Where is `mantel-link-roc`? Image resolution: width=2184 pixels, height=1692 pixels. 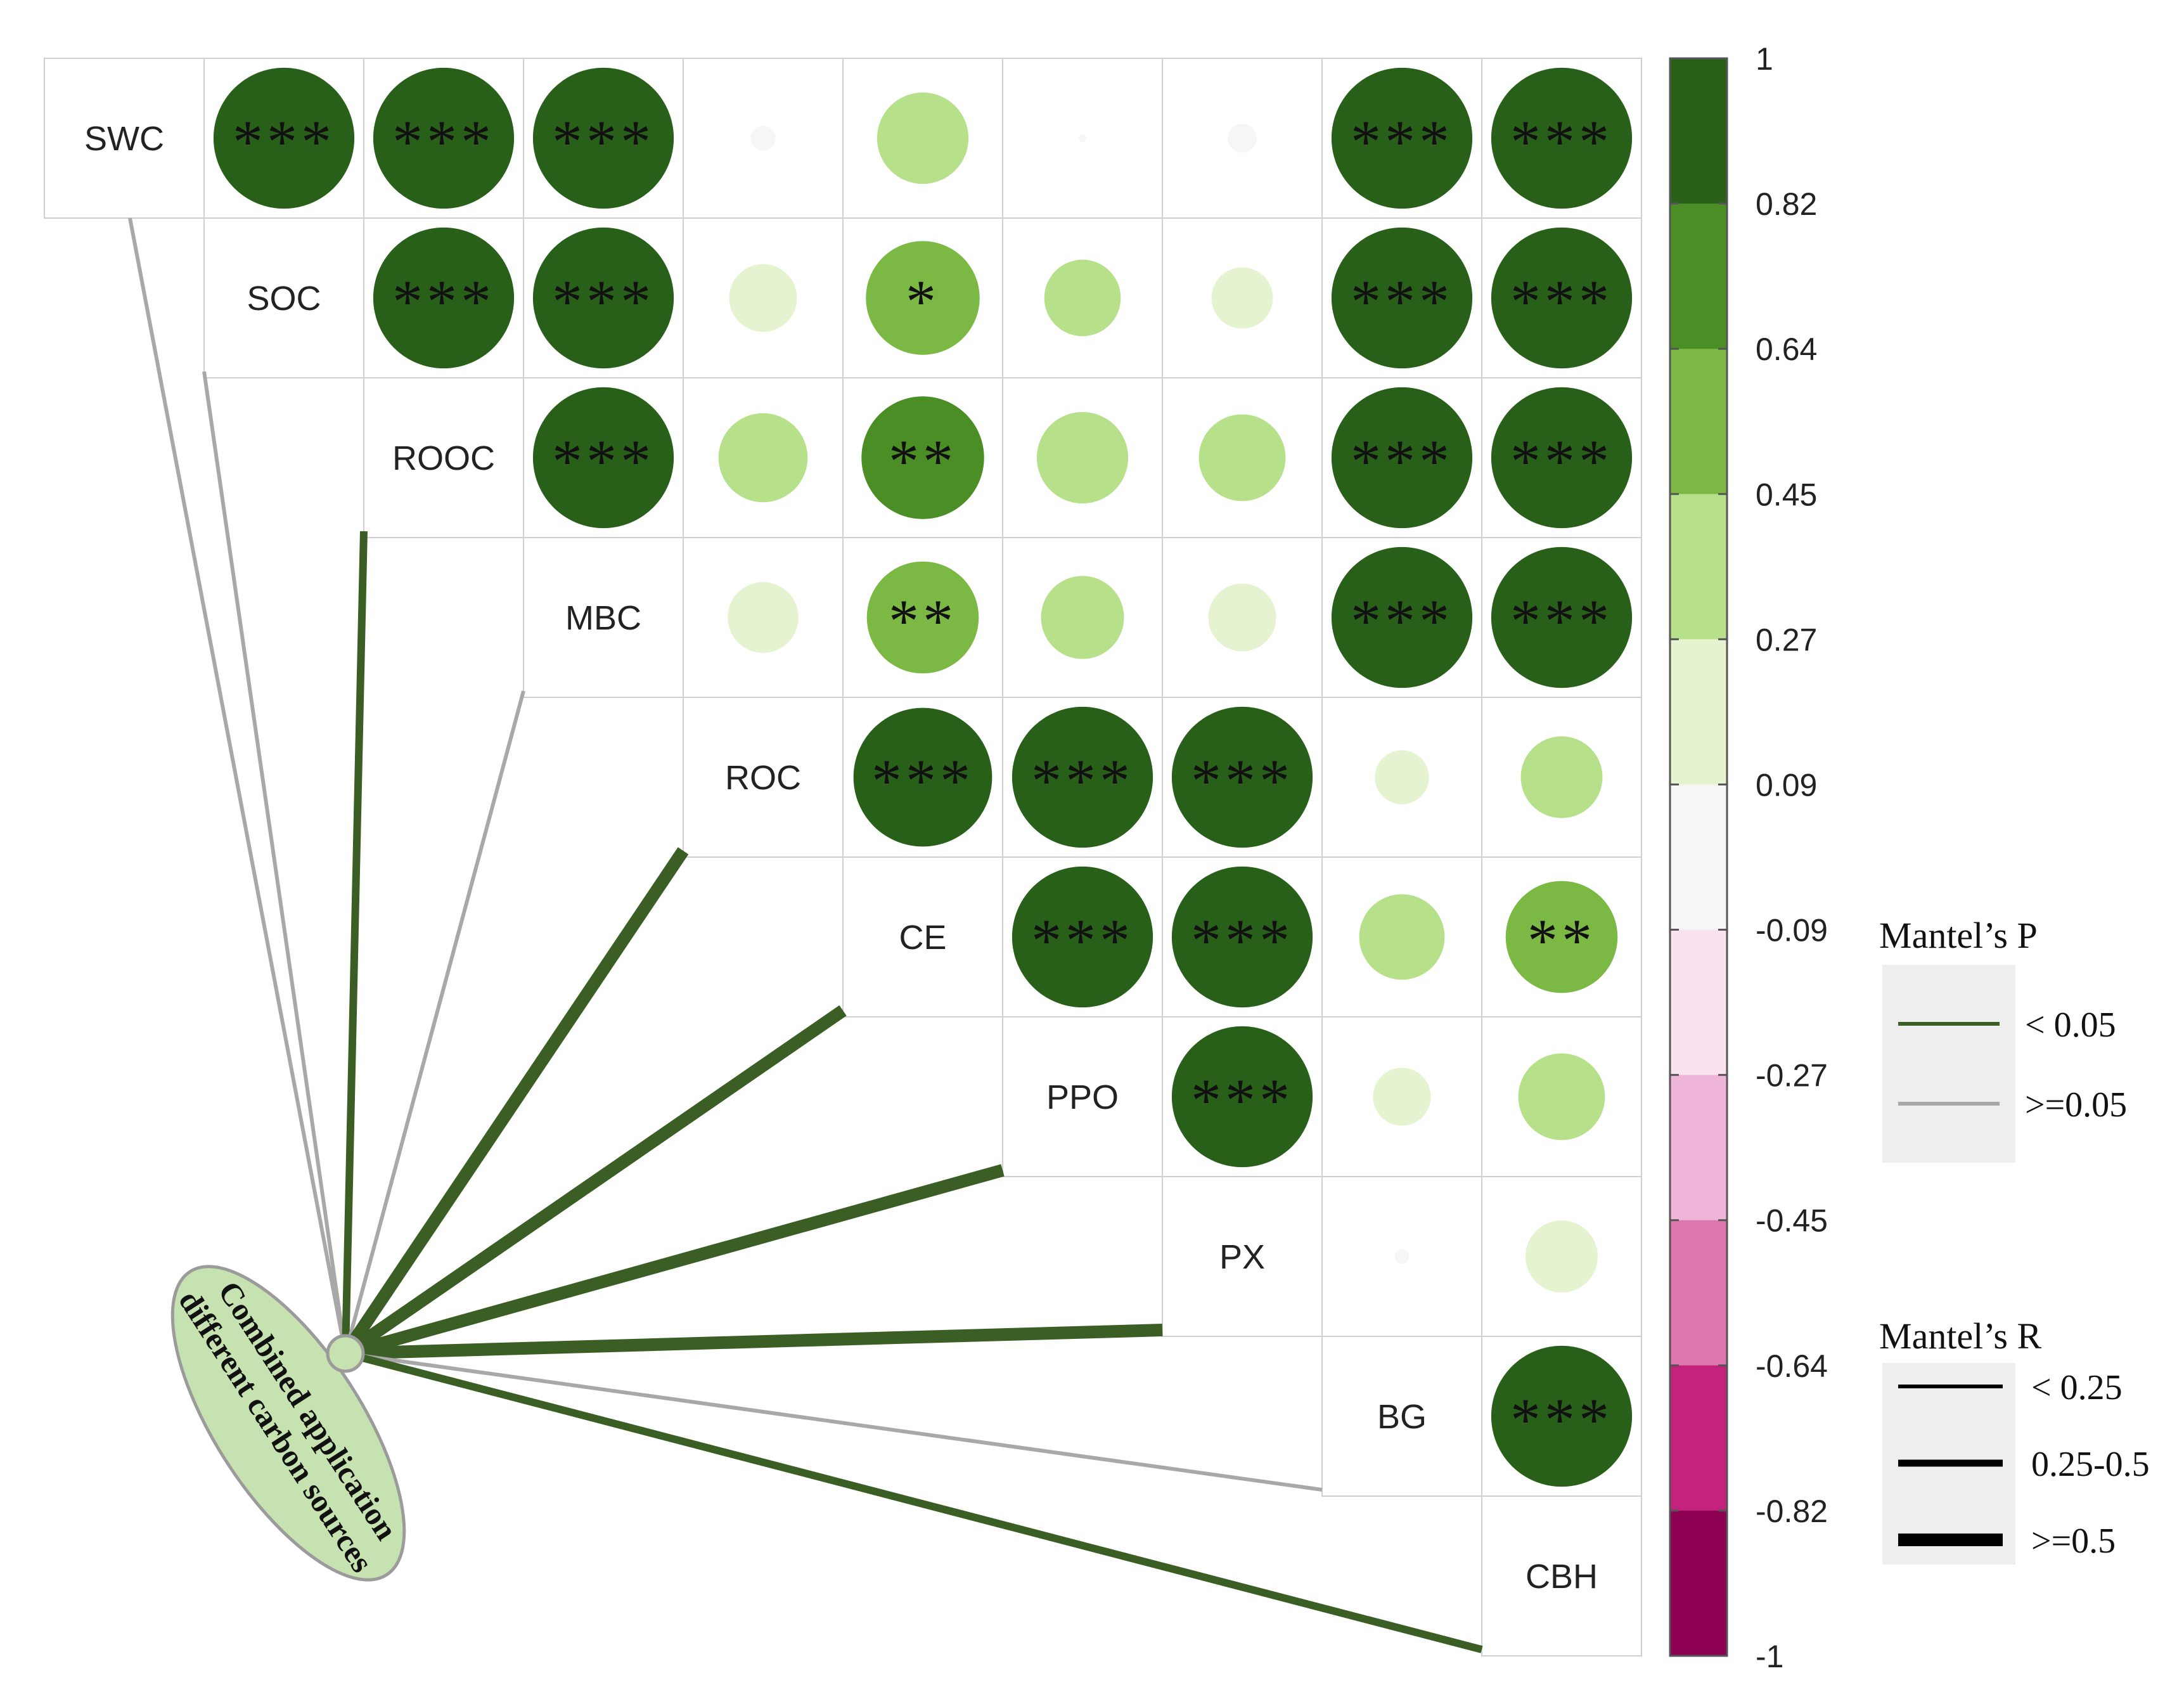 mantel-link-roc is located at coordinates (514, 1102).